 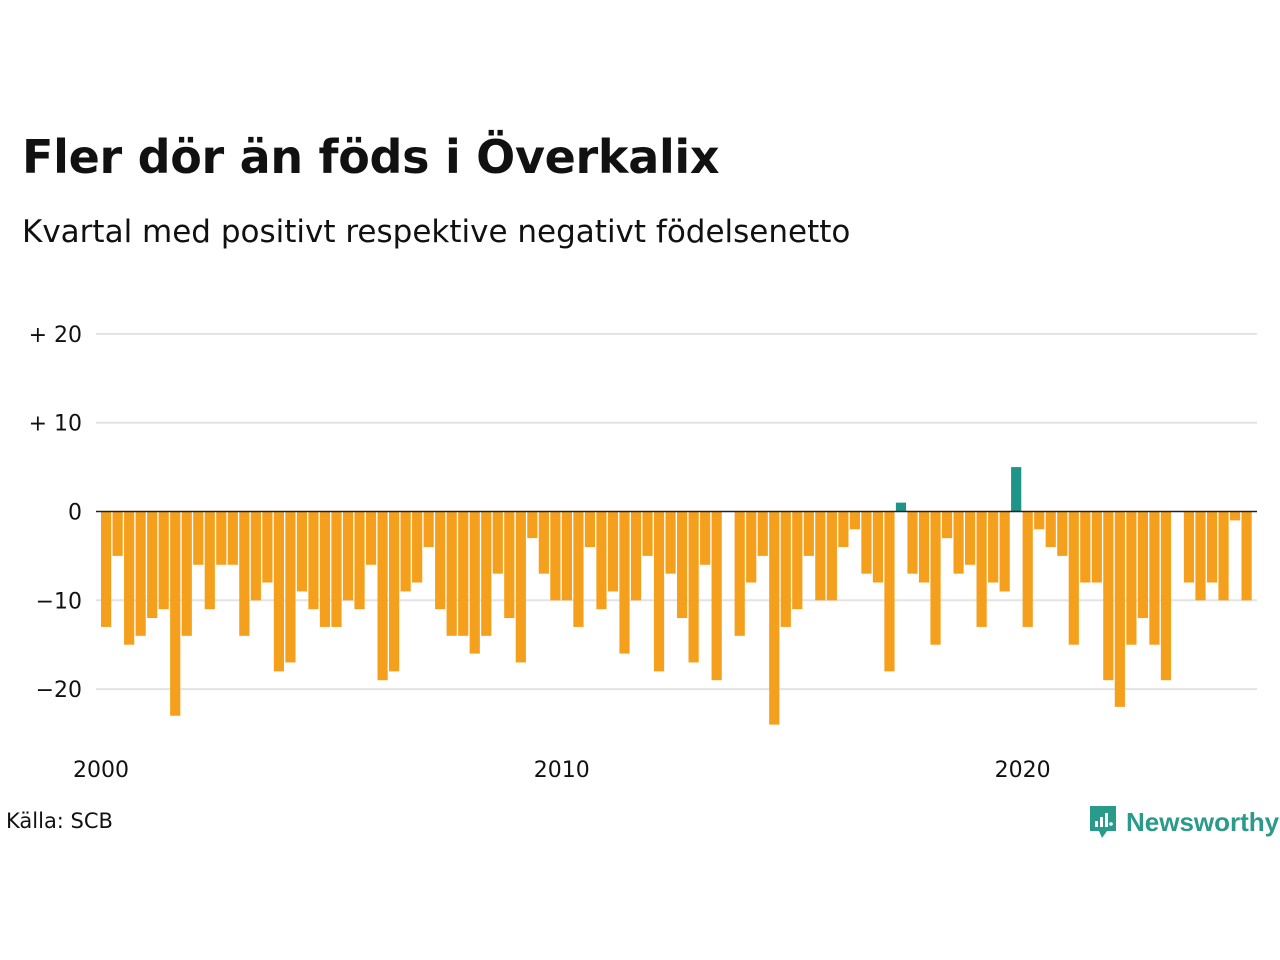 What do you see at coordinates (1073, 578) in the screenshot?
I see `bar-2021-q1` at bounding box center [1073, 578].